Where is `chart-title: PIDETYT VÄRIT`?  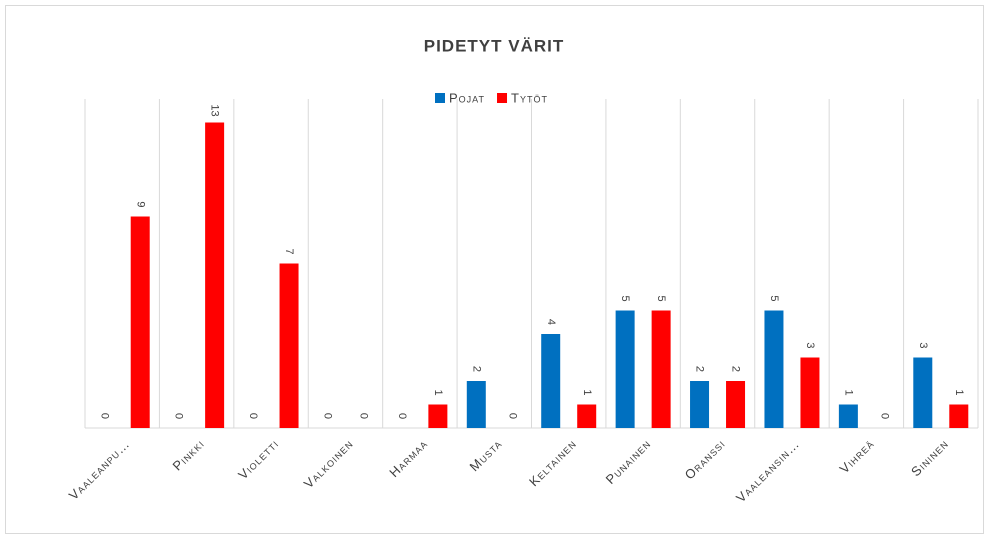 chart-title: PIDETYT VÄRIT is located at coordinates (494, 45).